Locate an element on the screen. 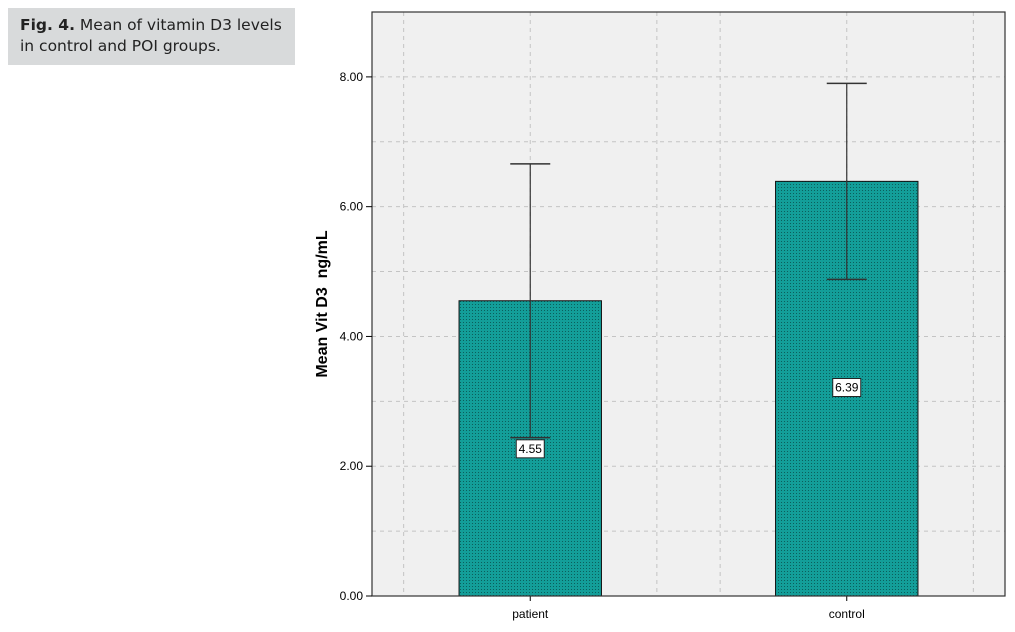 Image resolution: width=1015 pixels, height=632 pixels. x-tick-label-control: control is located at coordinates (847, 614).